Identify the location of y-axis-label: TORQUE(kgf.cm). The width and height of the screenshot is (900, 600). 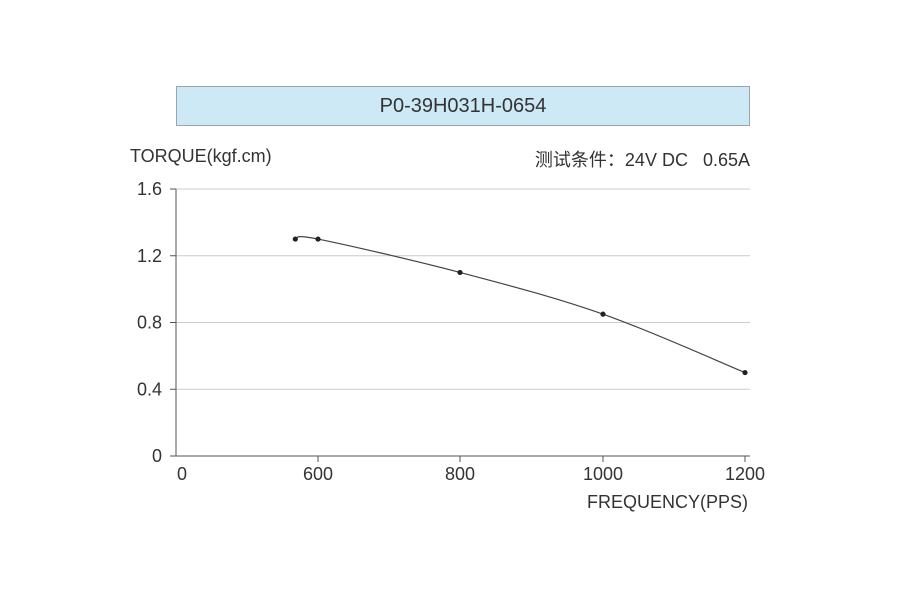
(201, 156).